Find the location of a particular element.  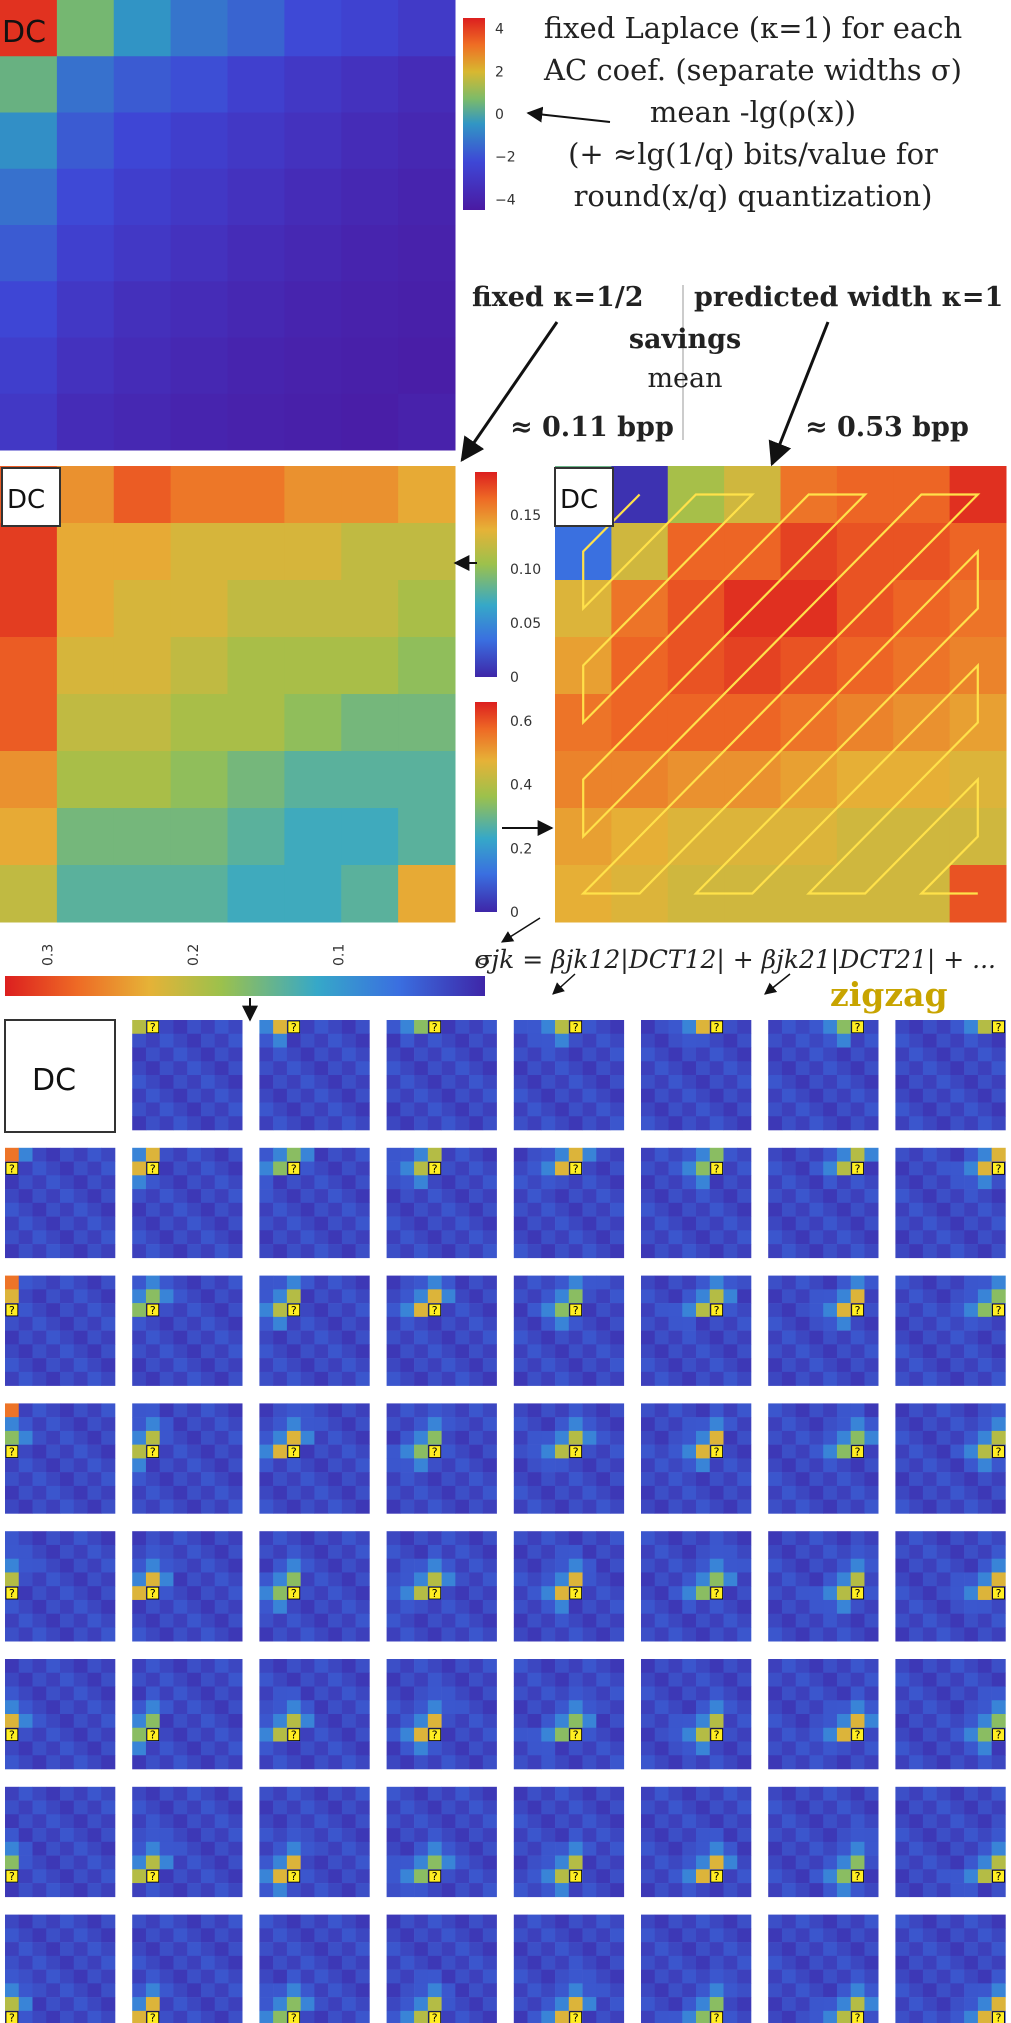

beta-small-heatmap: ? is located at coordinates (441, 1203).